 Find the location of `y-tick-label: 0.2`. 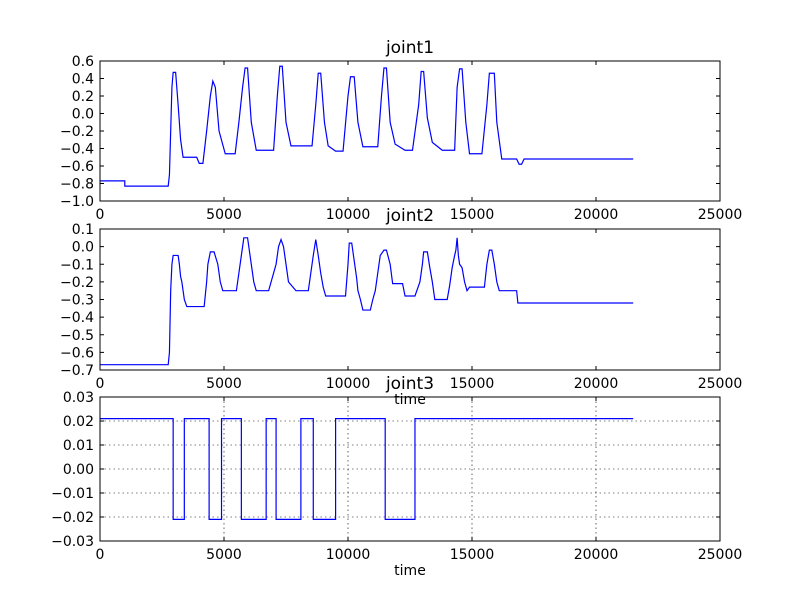

y-tick-label: 0.2 is located at coordinates (83, 97).